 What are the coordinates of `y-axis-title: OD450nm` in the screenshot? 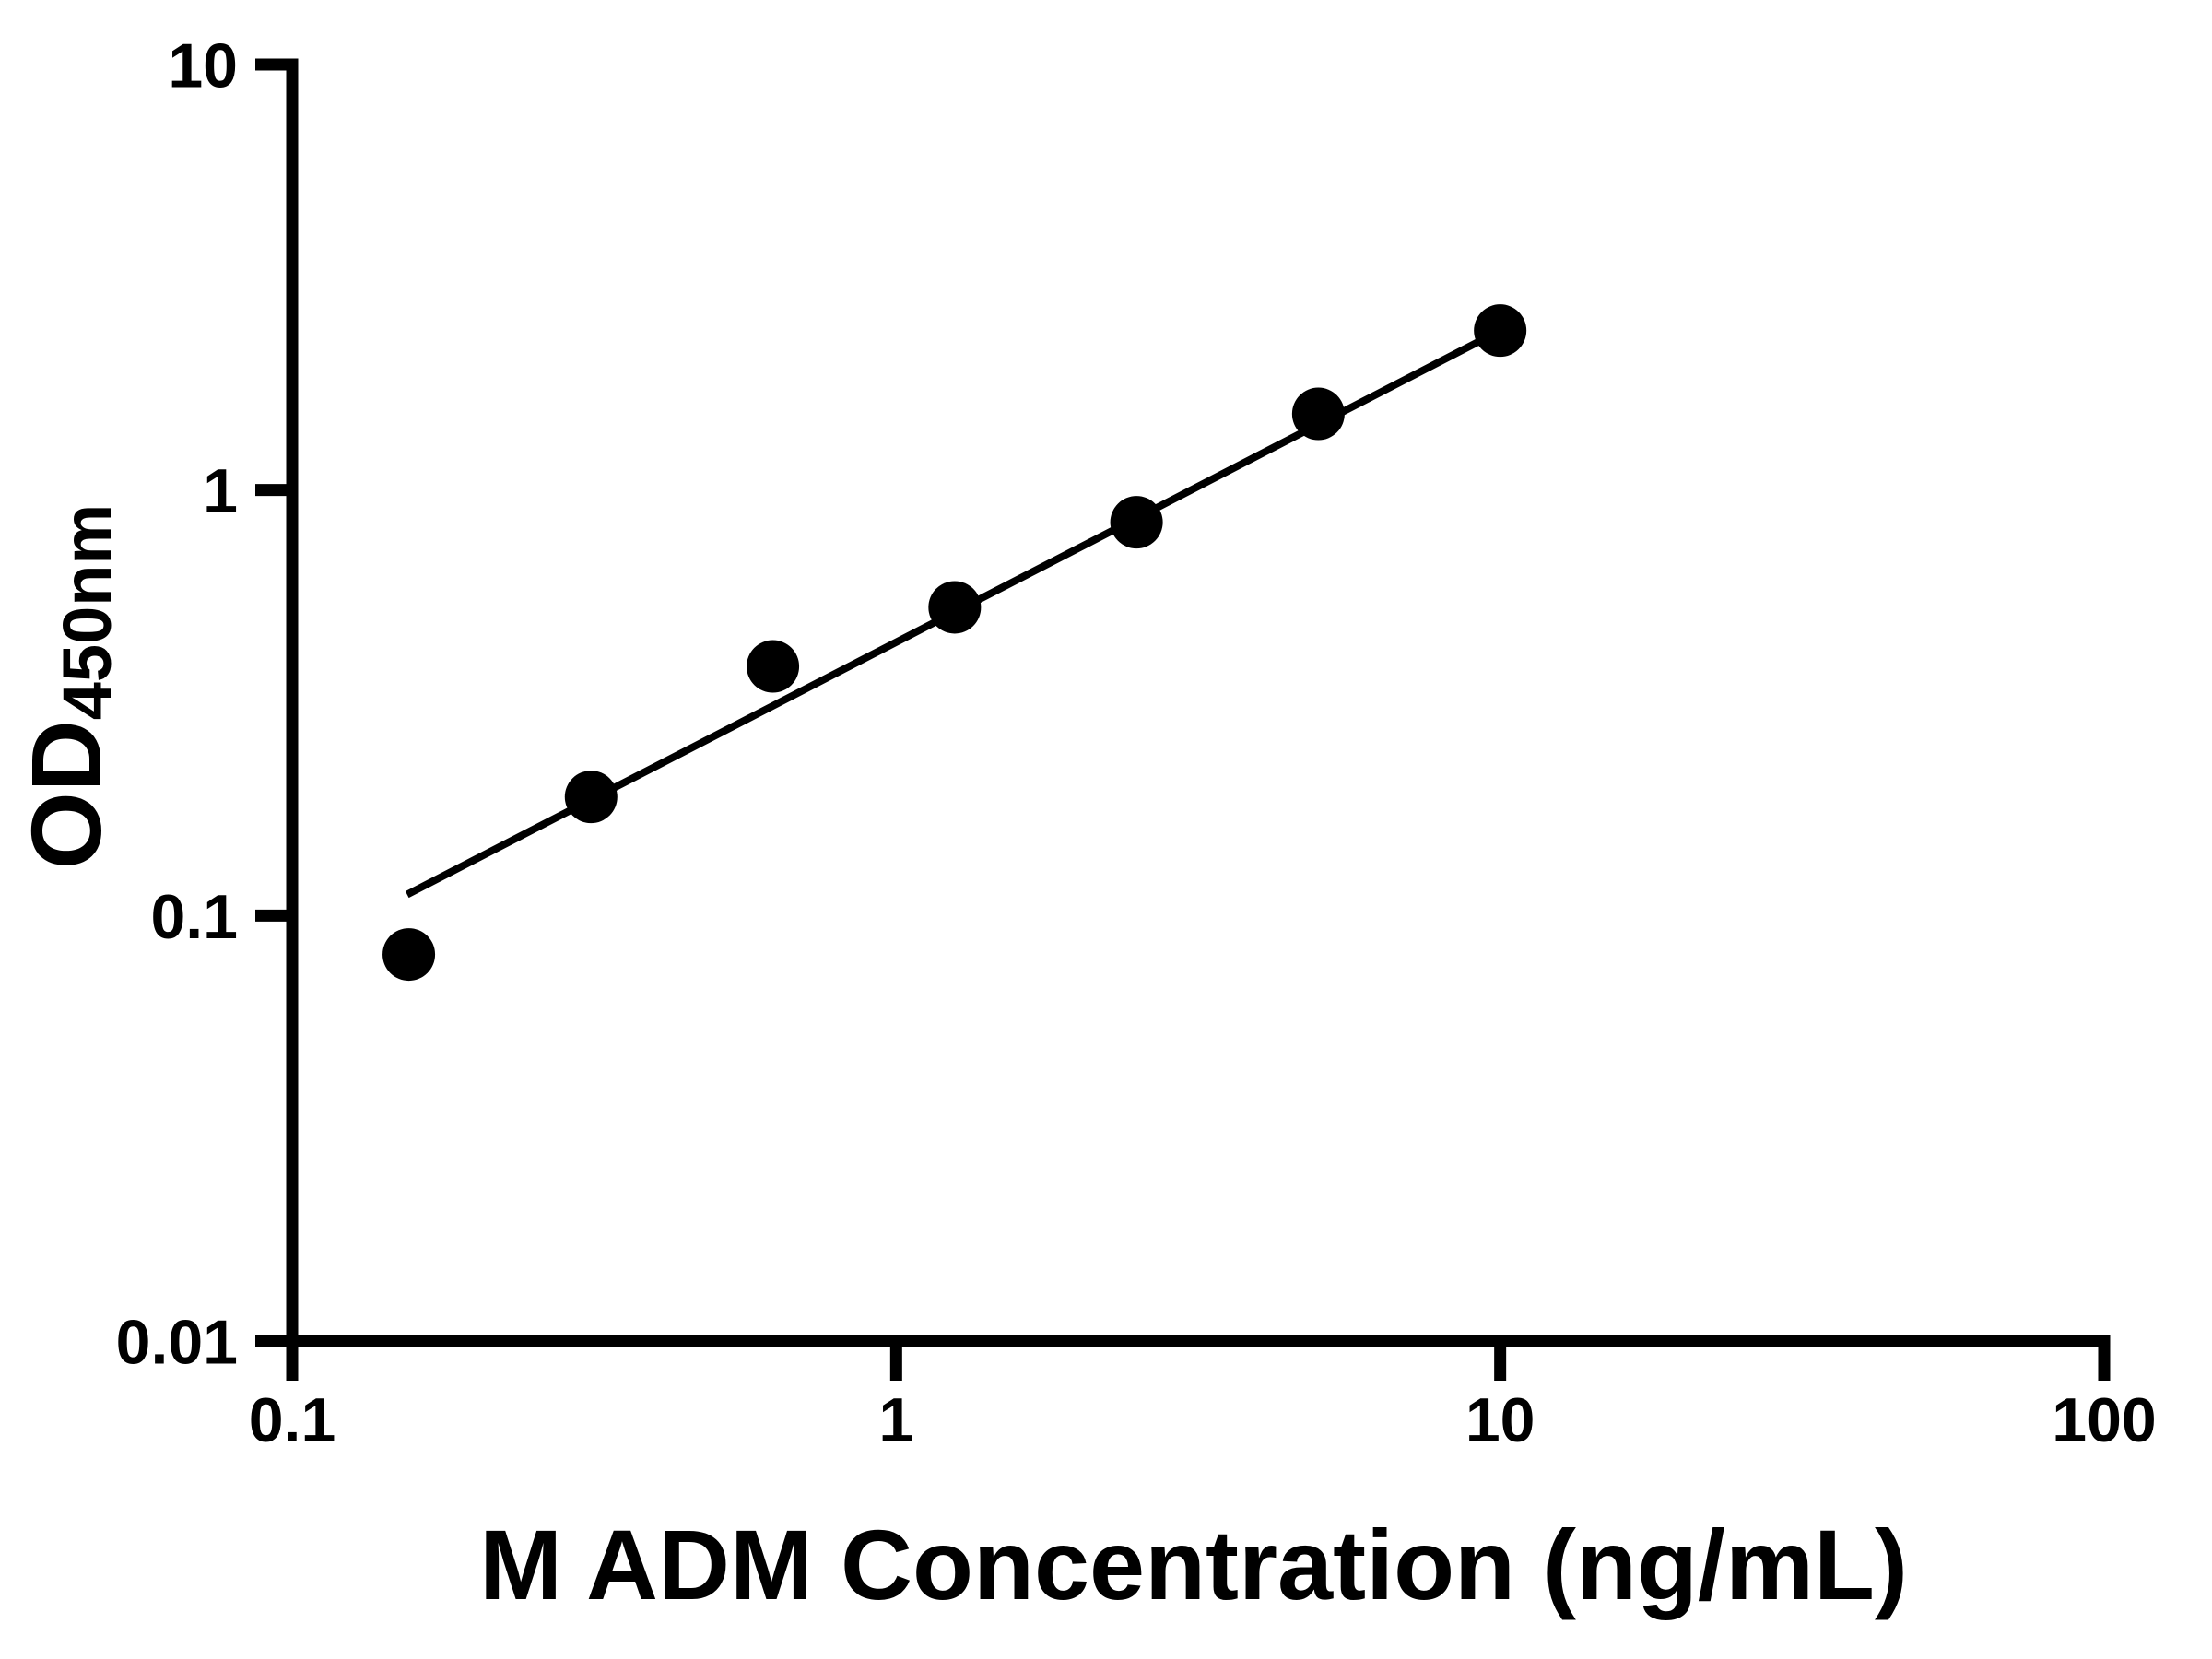 It's located at (68, 686).